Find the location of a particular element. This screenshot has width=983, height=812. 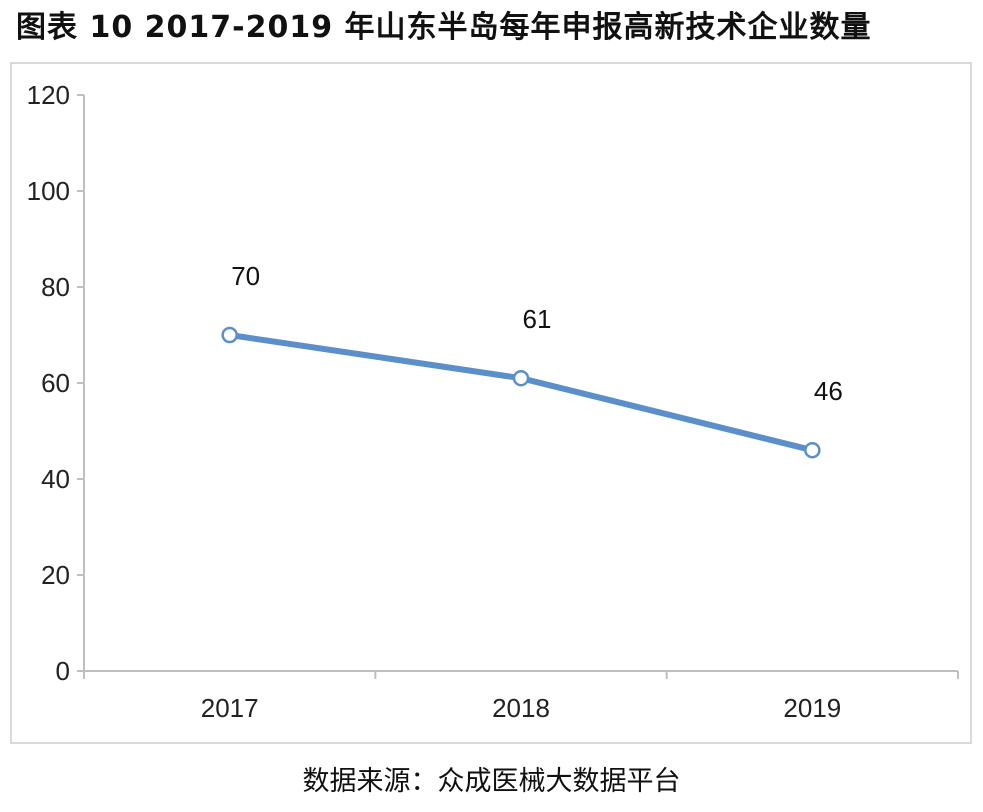

y-tick-label: 40 is located at coordinates (55, 479).